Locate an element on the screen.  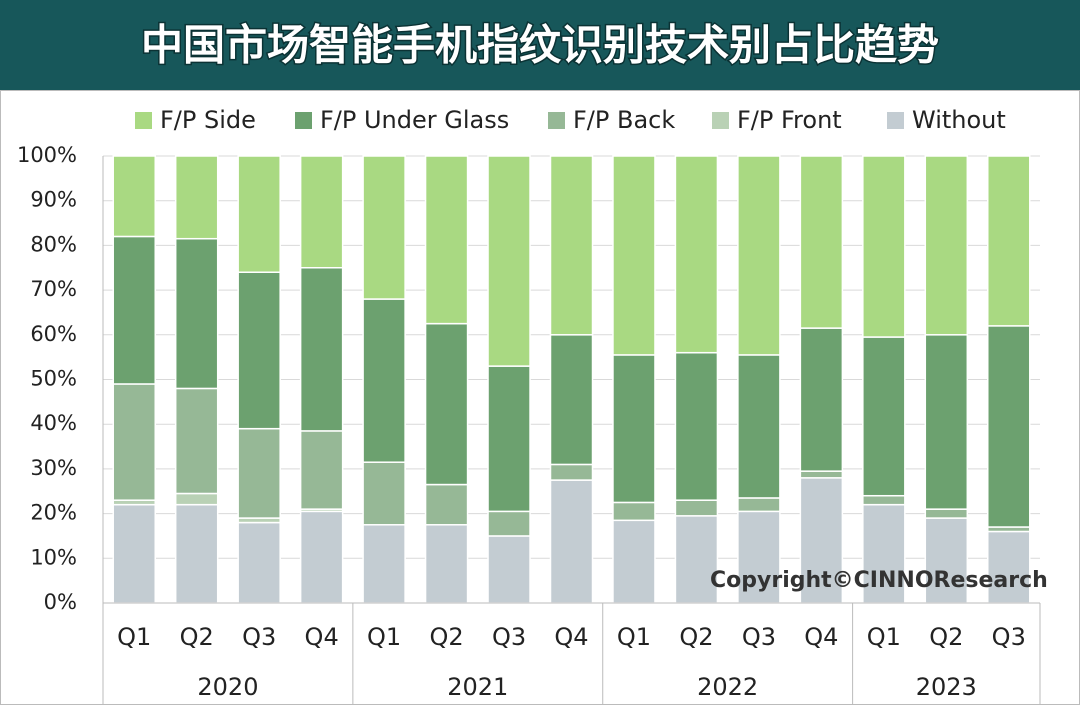
title-bar is located at coordinates (540, 45).